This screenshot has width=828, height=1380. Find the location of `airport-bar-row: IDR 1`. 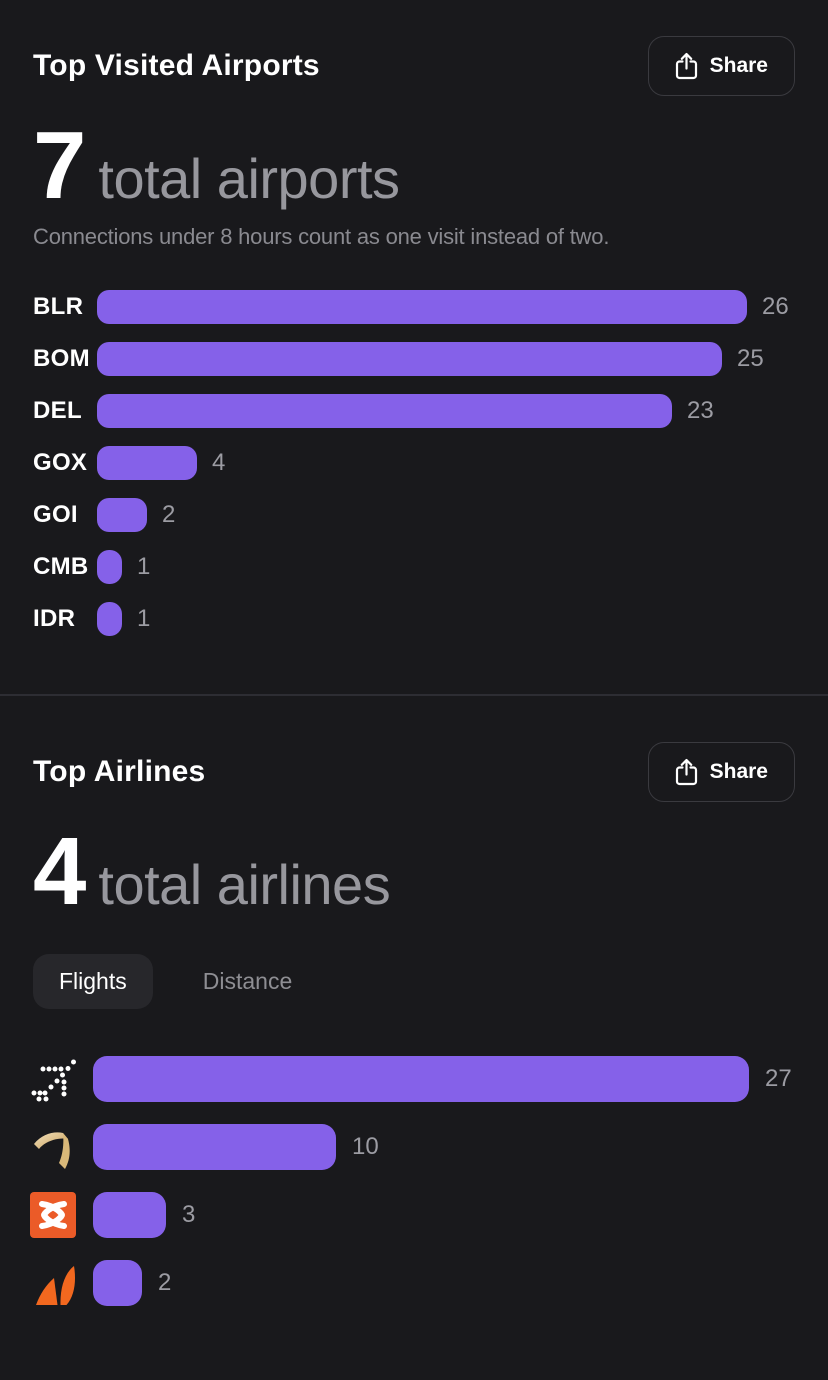

airport-bar-row: IDR 1 is located at coordinates (414, 619).